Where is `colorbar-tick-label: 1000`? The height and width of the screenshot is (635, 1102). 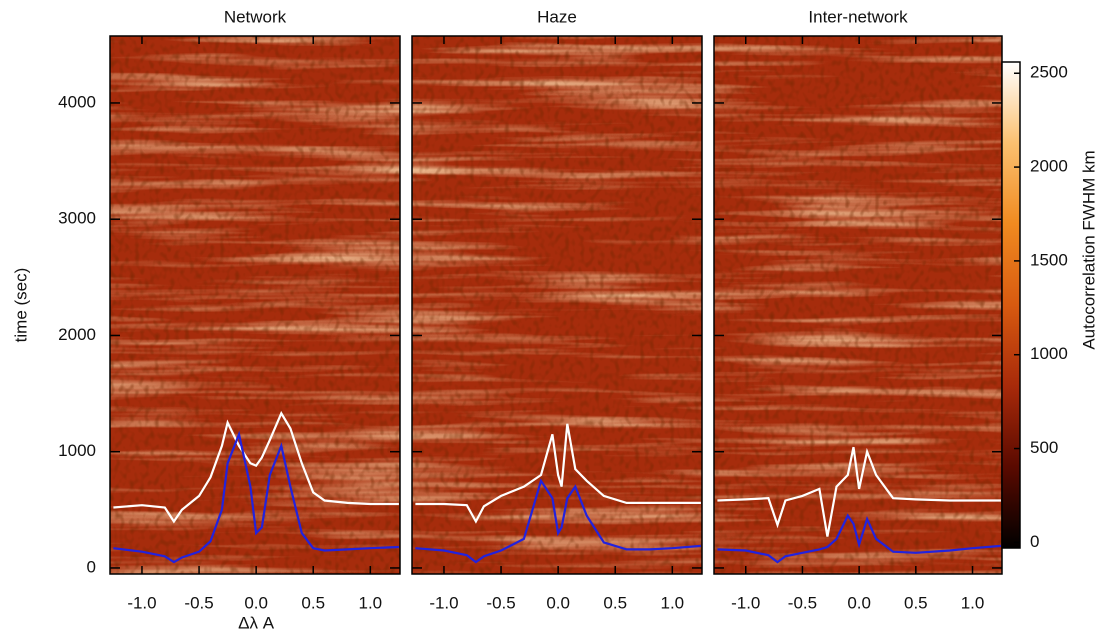 colorbar-tick-label: 1000 is located at coordinates (1049, 353).